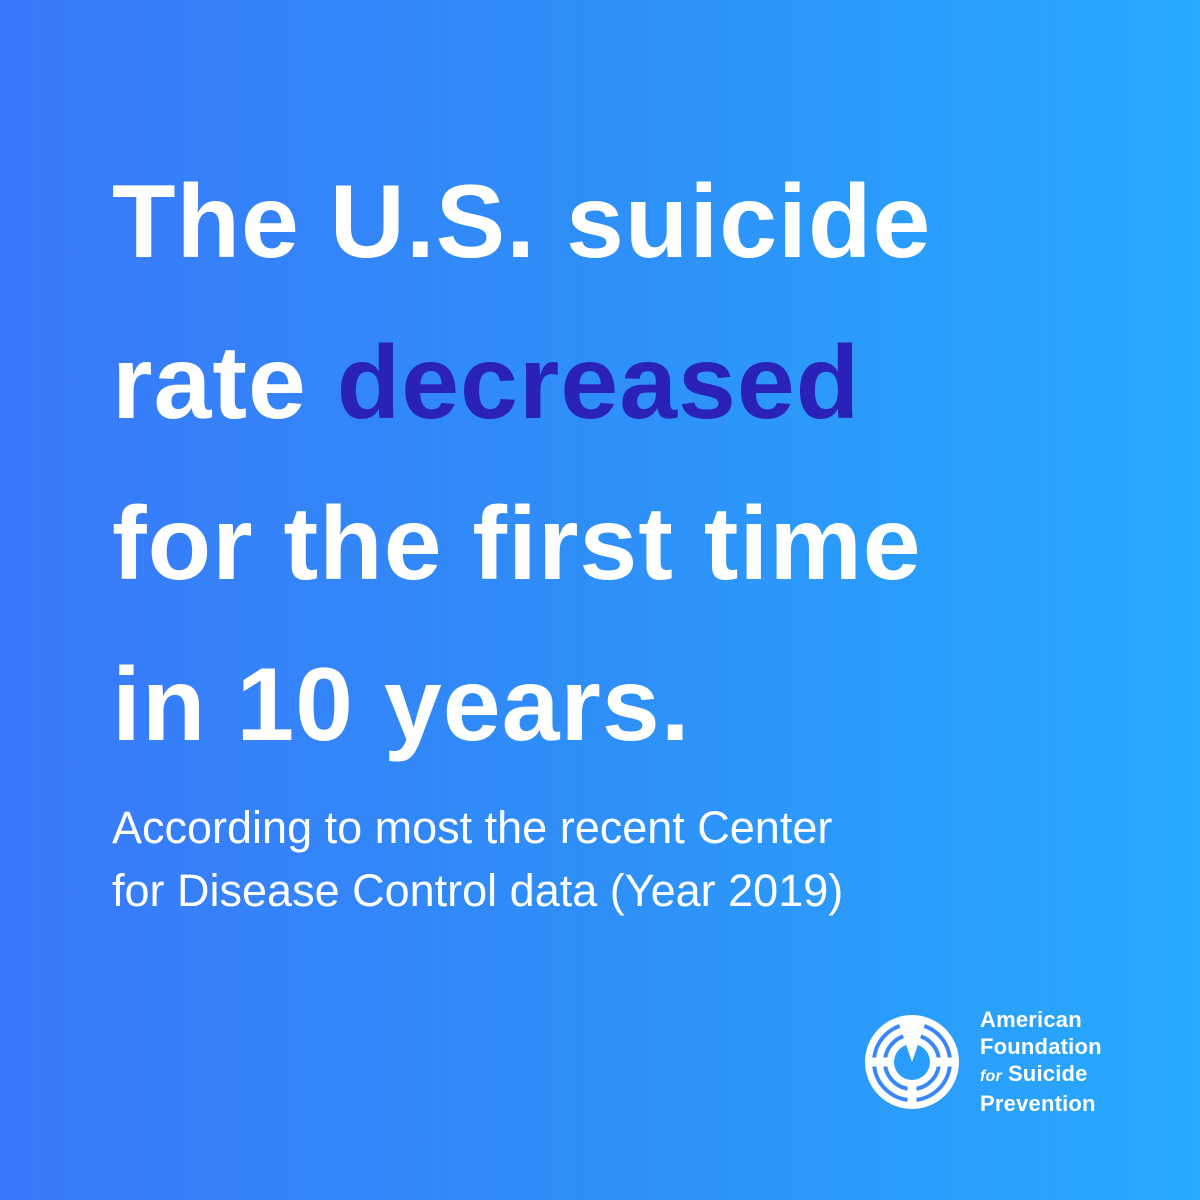 This screenshot has height=1200, width=1200. Describe the element at coordinates (401, 705) in the screenshot. I see `headline-line-4: in 10 years.` at that location.